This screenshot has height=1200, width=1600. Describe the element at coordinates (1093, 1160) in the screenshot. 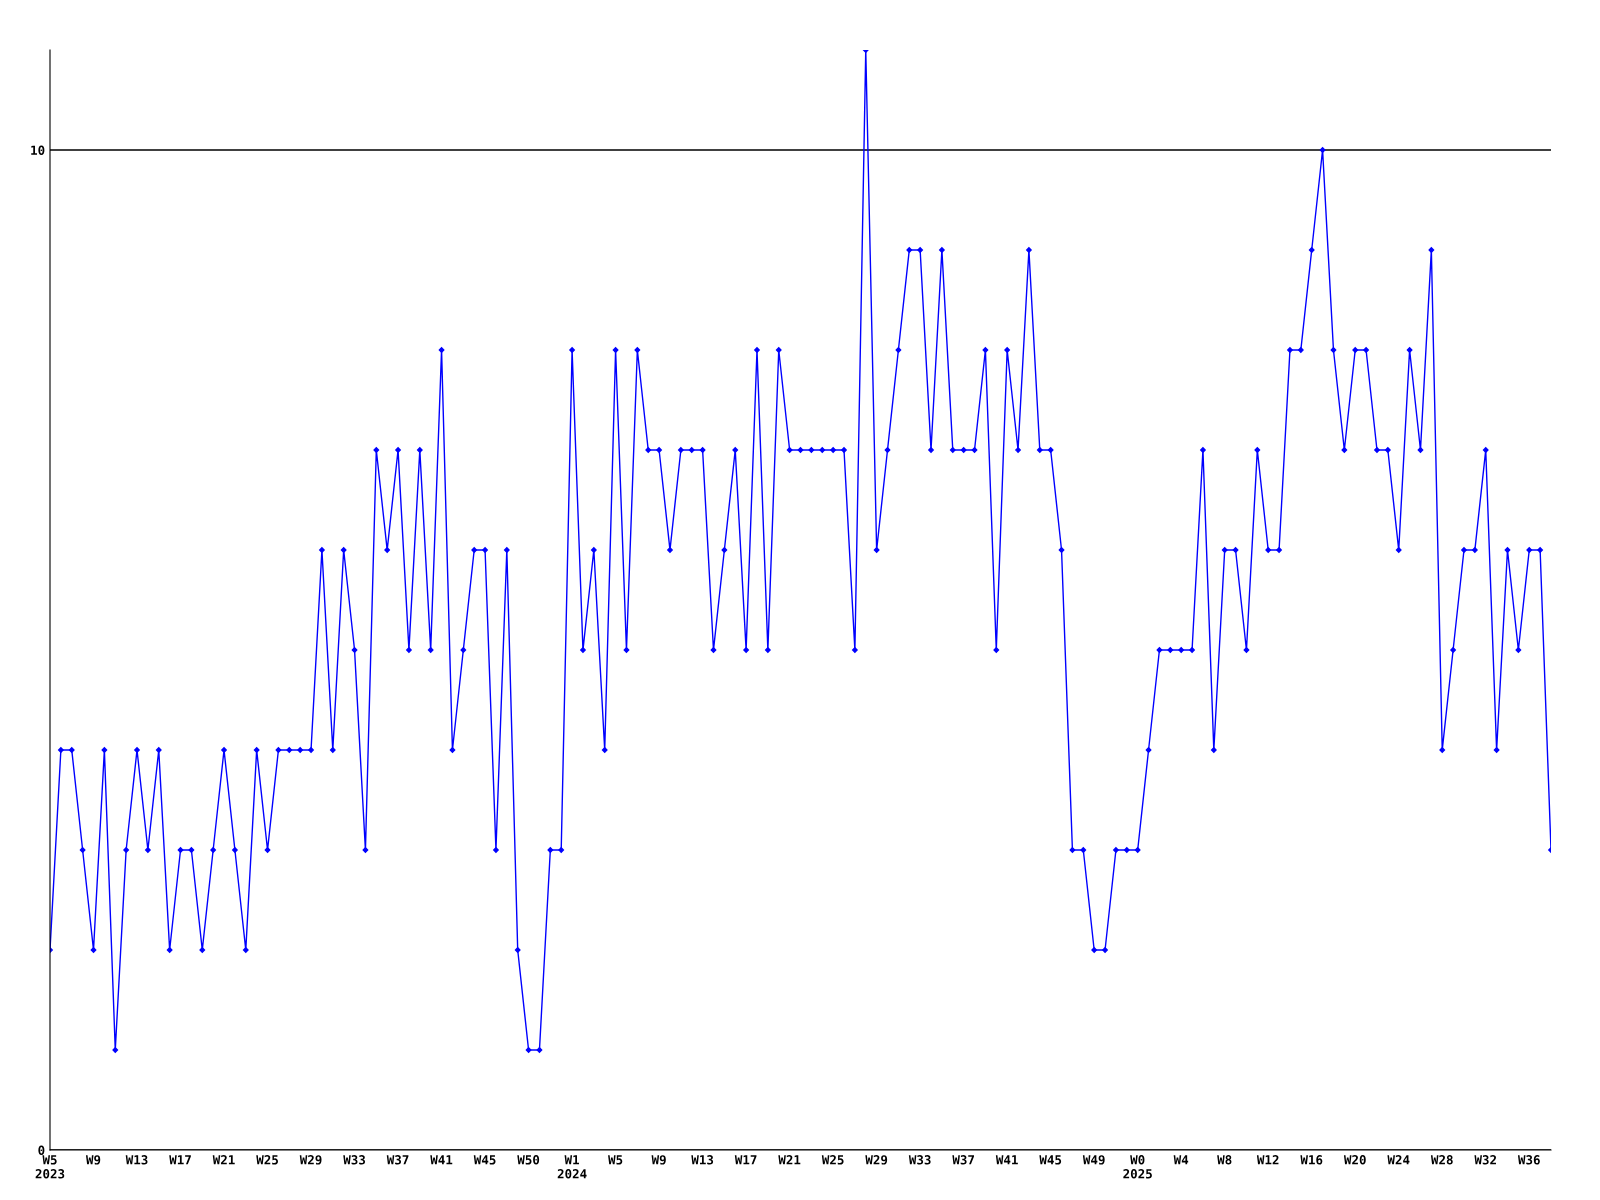

I see `x-tick-label: W49` at that location.